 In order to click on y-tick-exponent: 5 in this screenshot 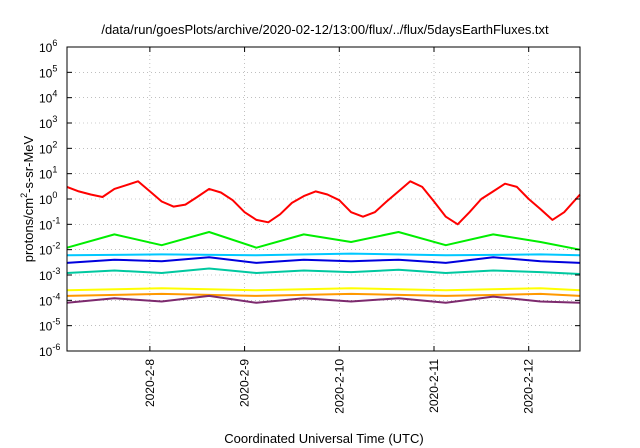, I will do `click(54, 68)`.